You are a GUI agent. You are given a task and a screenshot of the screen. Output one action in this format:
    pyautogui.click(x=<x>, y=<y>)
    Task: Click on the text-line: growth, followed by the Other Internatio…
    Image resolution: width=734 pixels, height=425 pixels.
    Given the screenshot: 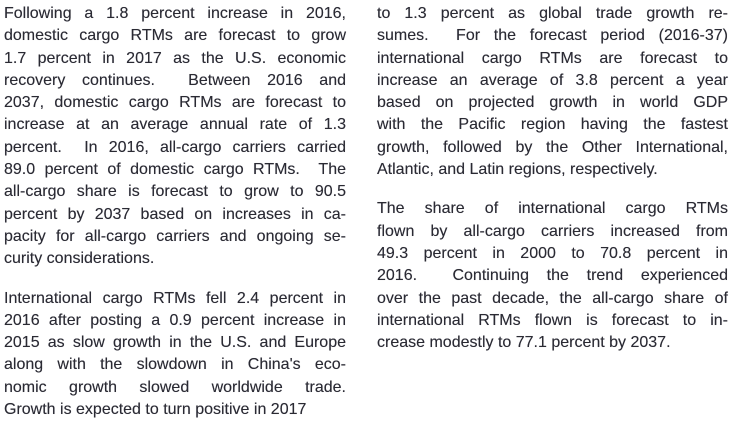 What is the action you would take?
    pyautogui.click(x=552, y=147)
    